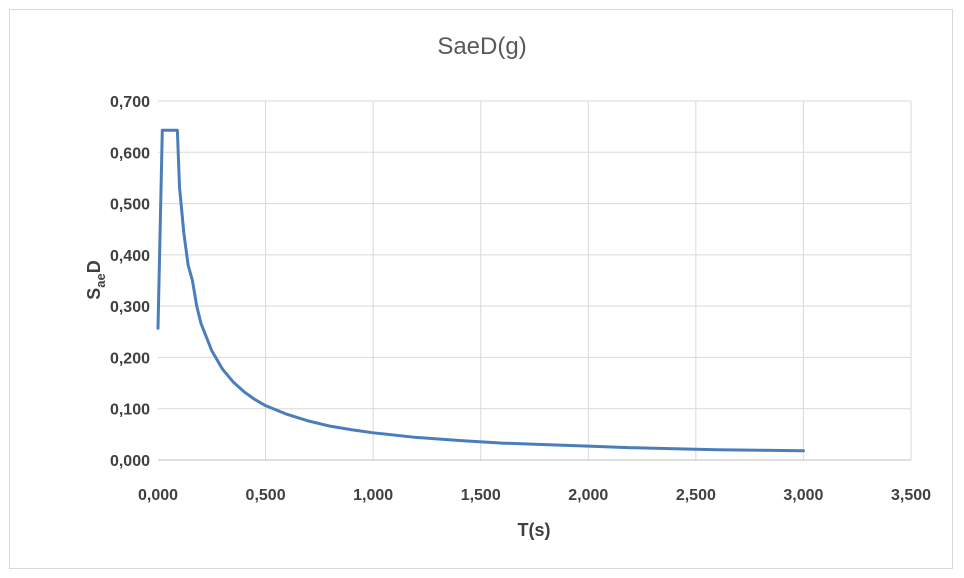  Describe the element at coordinates (130, 410) in the screenshot. I see `y-tick-label: 0,100` at that location.